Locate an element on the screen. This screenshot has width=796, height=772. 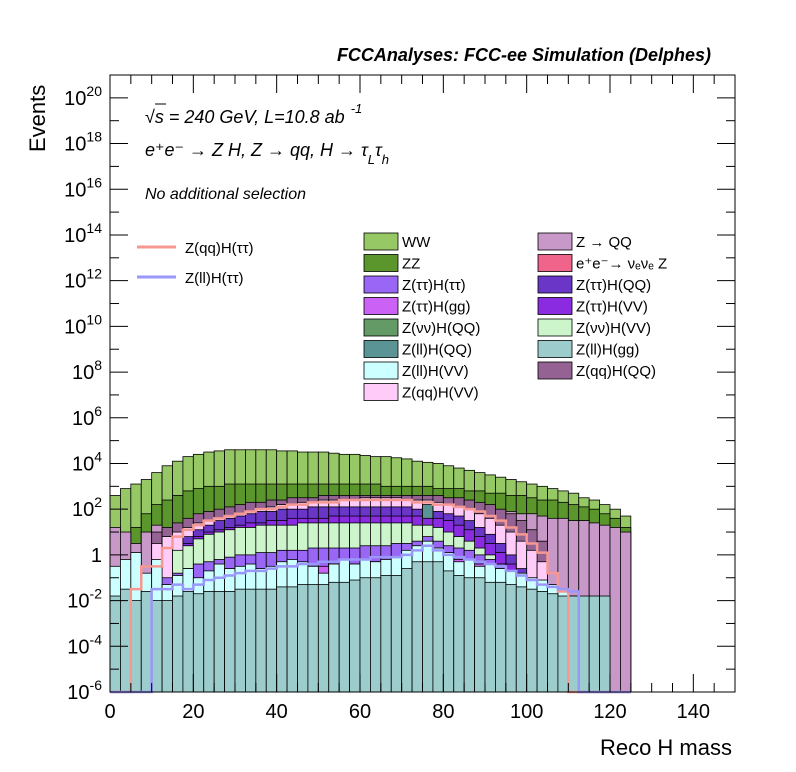
y-tick-label: 10¹⁰ is located at coordinates (83, 324).